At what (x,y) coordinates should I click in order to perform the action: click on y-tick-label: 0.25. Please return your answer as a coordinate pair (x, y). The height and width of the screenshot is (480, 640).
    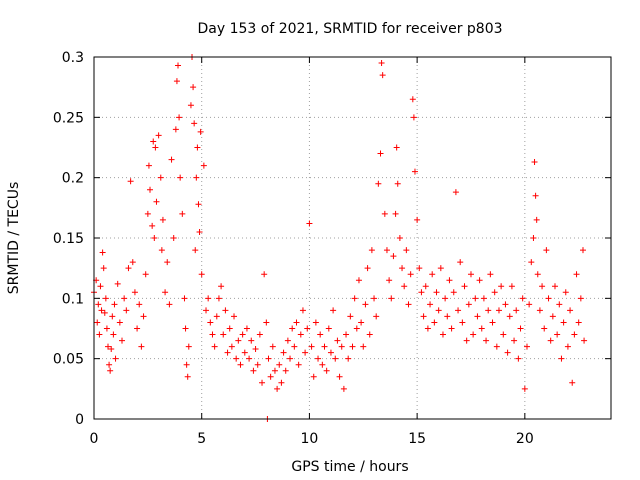
    Looking at the image, I should click on (68, 118).